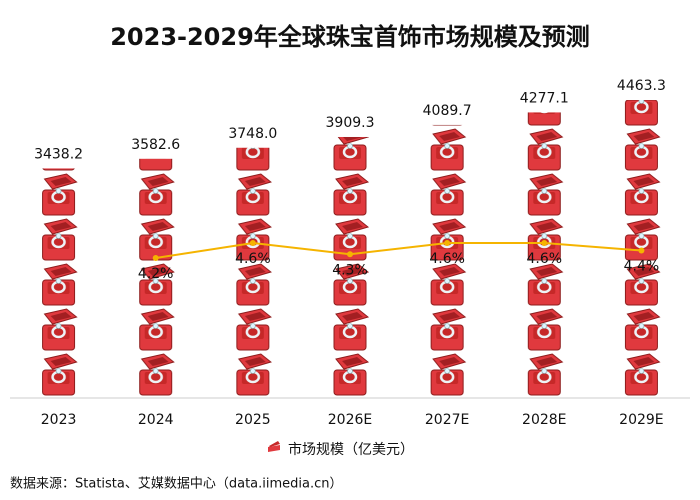  What do you see at coordinates (252, 134) in the screenshot?
I see `value-label: 3748.0` at bounding box center [252, 134].